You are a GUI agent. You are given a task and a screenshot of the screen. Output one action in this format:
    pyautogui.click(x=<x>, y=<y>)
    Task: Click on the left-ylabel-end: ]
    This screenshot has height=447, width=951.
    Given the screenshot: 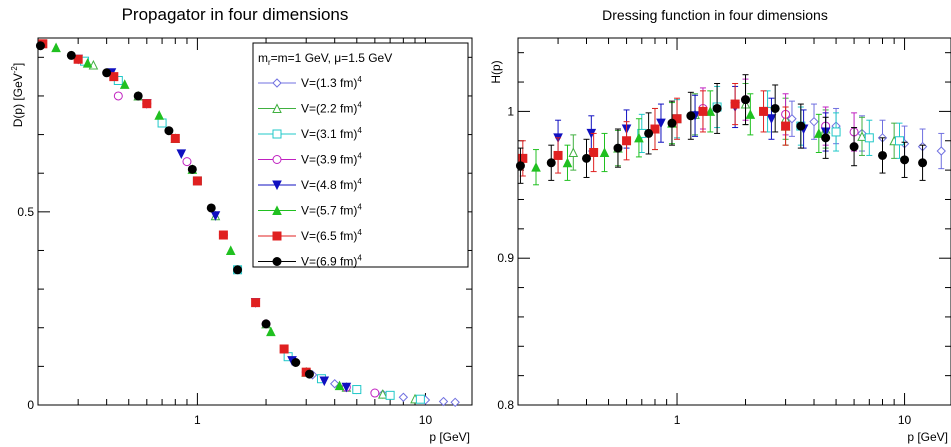 What is the action you would take?
    pyautogui.click(x=18, y=64)
    